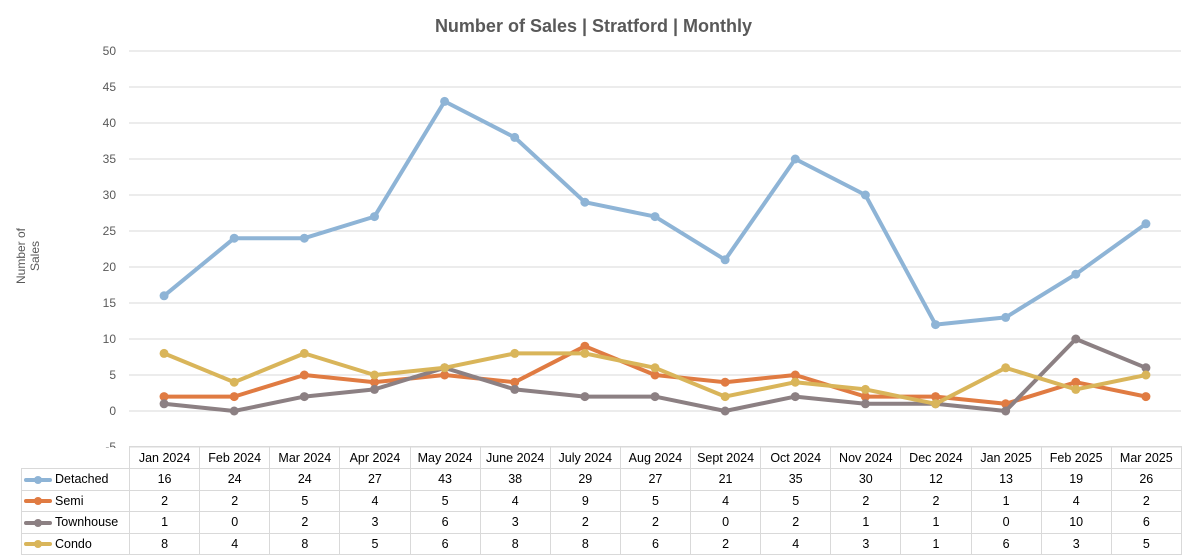 The image size is (1187, 559). What do you see at coordinates (445, 457) in the screenshot?
I see `x-tick-label: May 2024` at bounding box center [445, 457].